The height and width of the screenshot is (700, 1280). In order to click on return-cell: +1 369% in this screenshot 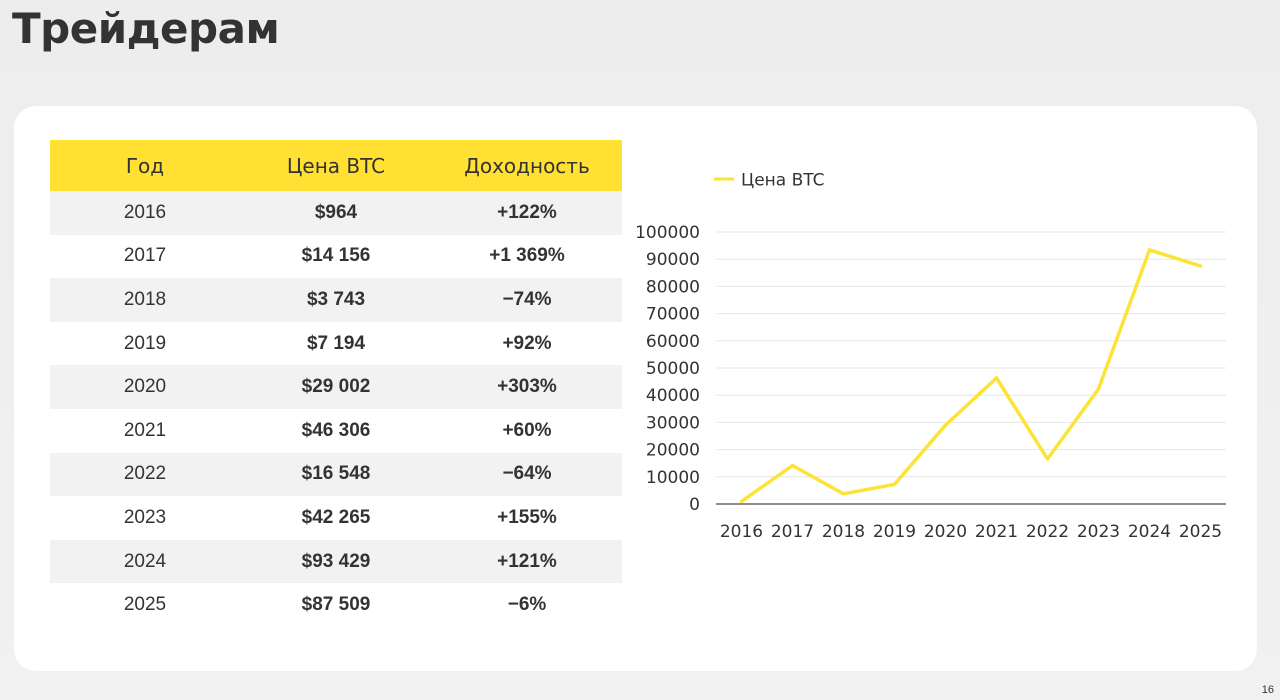, I will do `click(527, 256)`.